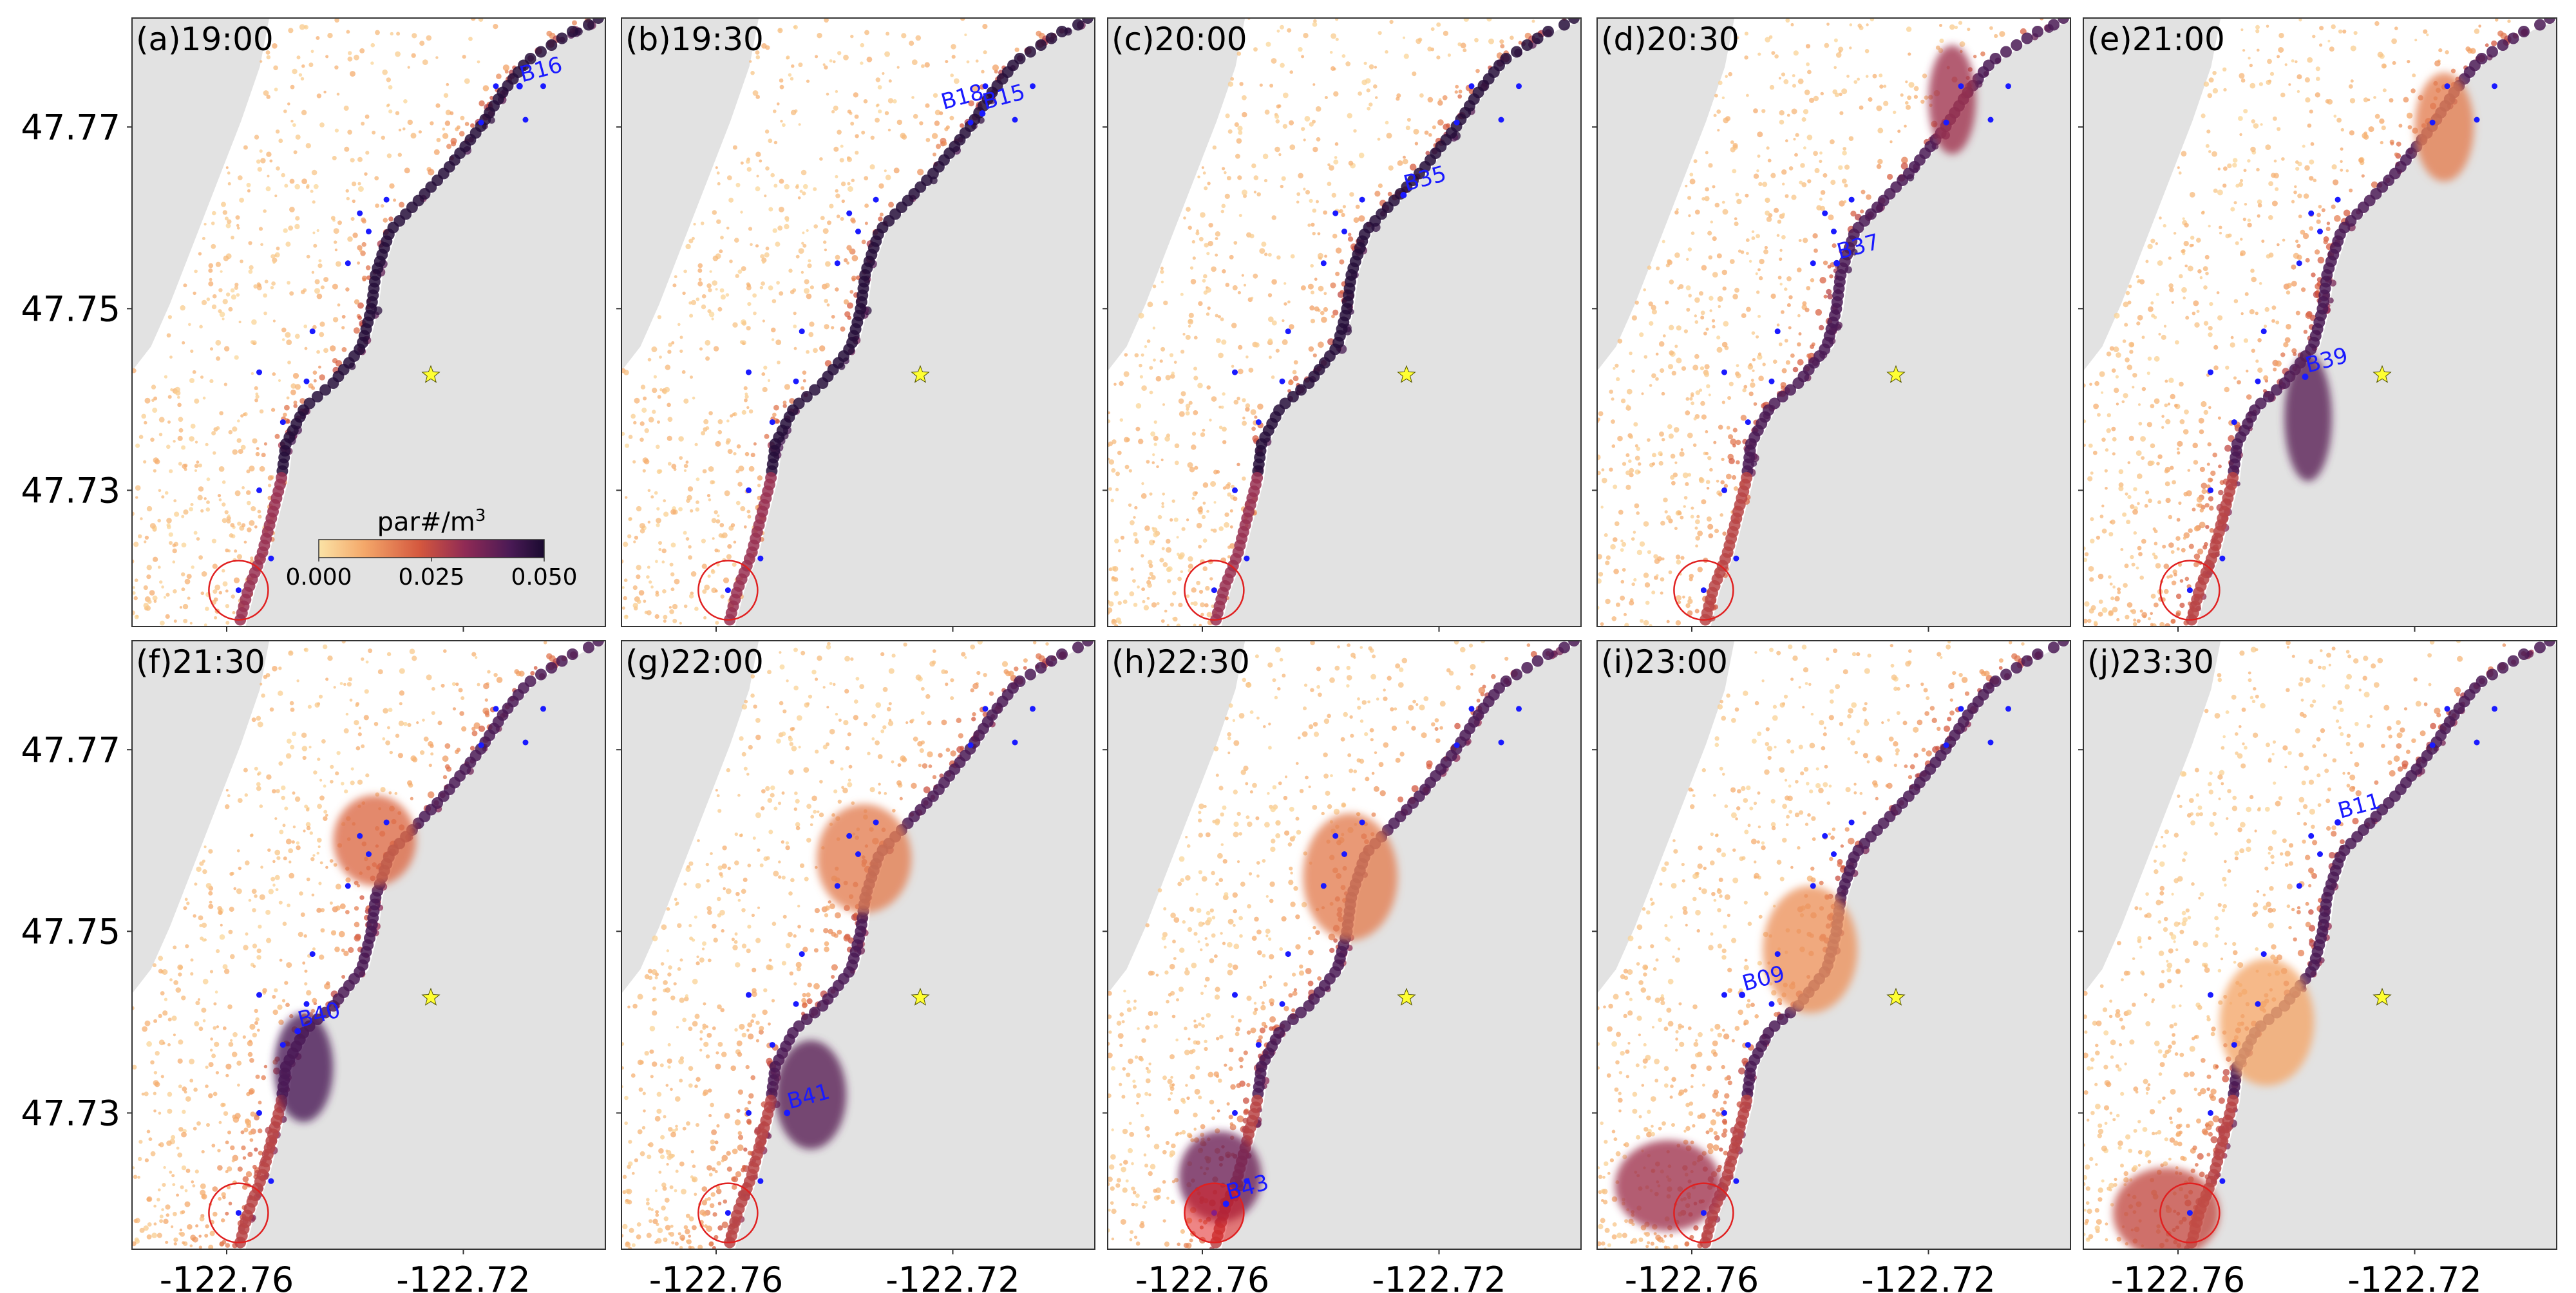  What do you see at coordinates (70, 750) in the screenshot?
I see `y-tick-label: 47.77` at bounding box center [70, 750].